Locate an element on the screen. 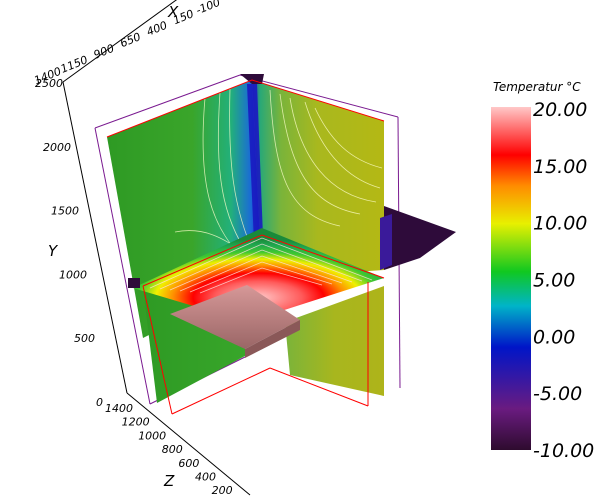  right-extension-slice is located at coordinates (420, 238).